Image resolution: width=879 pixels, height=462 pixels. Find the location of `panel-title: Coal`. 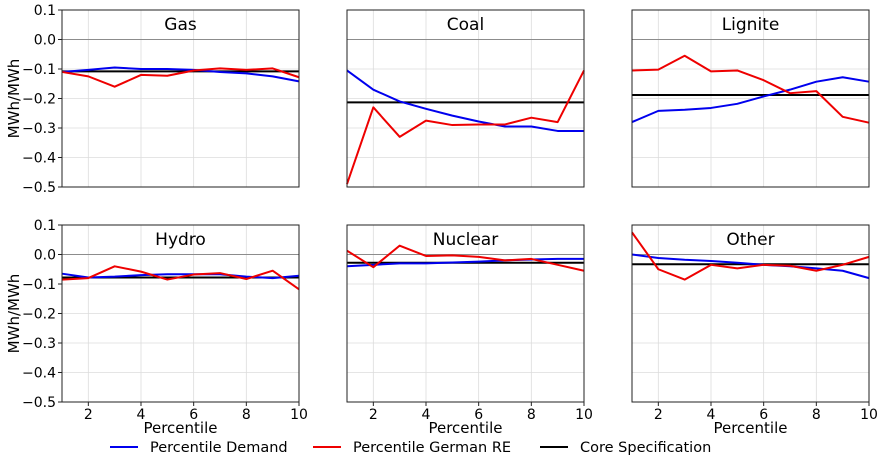

panel-title: Coal is located at coordinates (465, 25).